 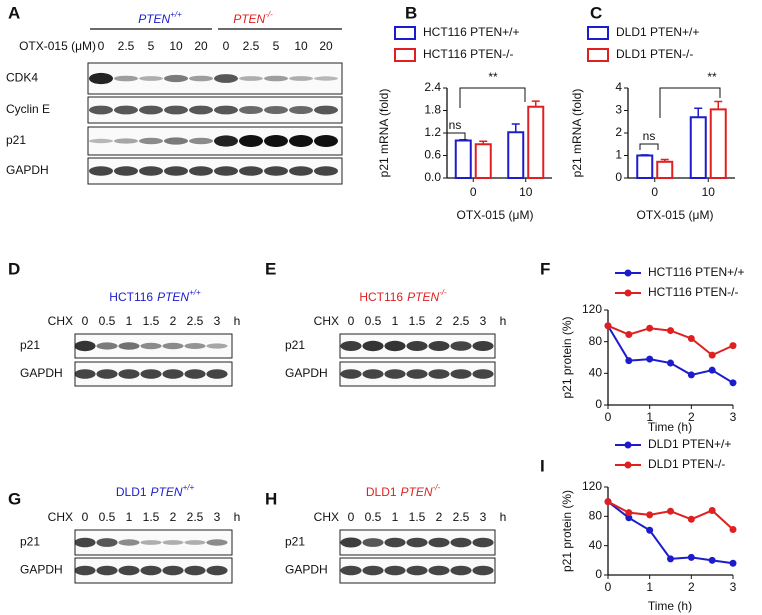 I want to click on treatment-label: CHX, so click(x=326, y=517).